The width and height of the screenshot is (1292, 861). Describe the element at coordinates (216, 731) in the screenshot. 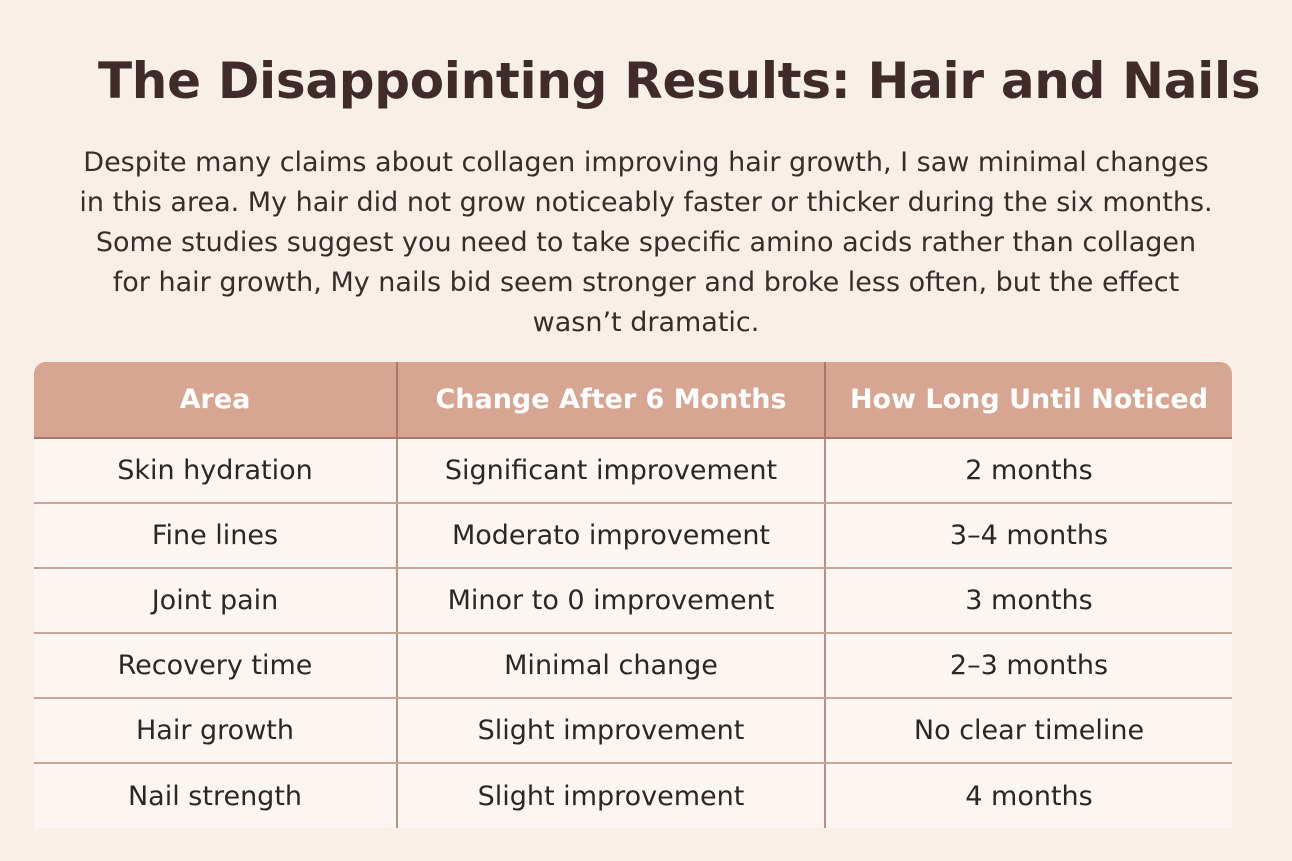

I see `cell-area: Hair growth` at that location.